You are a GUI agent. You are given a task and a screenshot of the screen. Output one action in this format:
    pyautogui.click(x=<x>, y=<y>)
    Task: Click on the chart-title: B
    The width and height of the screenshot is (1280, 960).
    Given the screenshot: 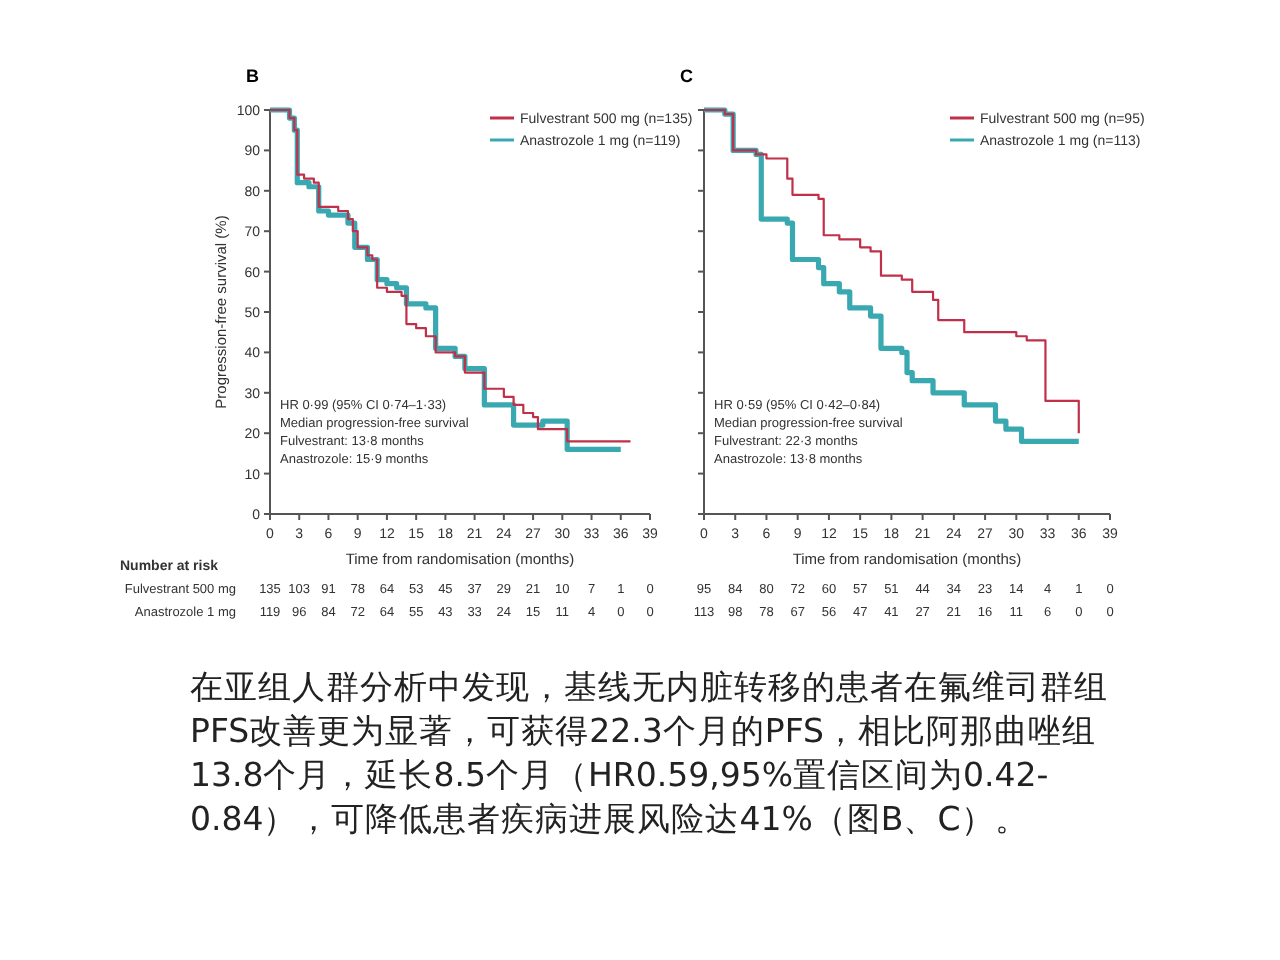 What is the action you would take?
    pyautogui.click(x=253, y=76)
    